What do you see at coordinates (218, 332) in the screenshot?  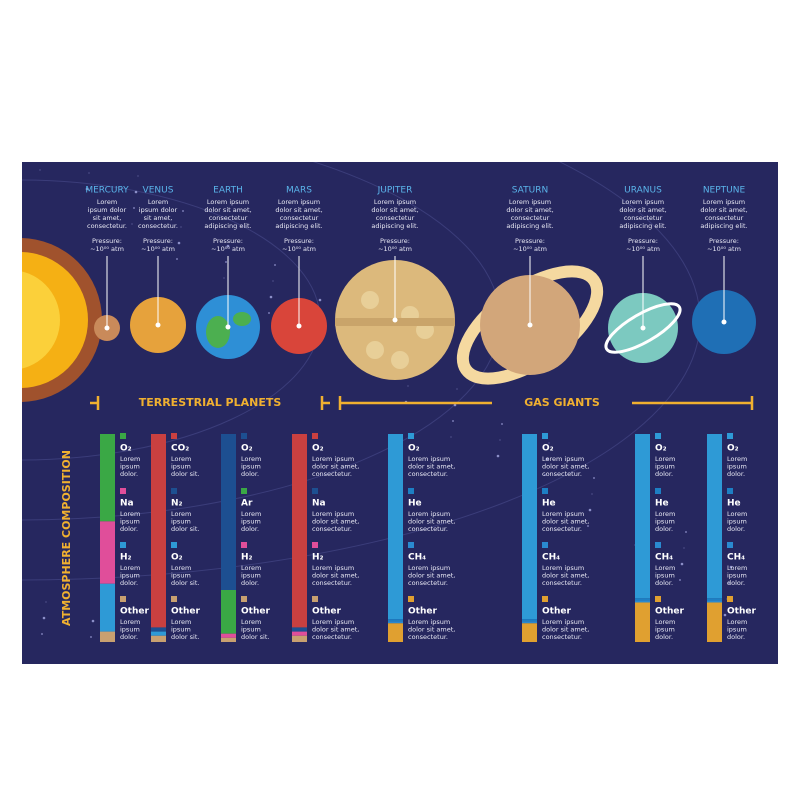 I see `continent` at bounding box center [218, 332].